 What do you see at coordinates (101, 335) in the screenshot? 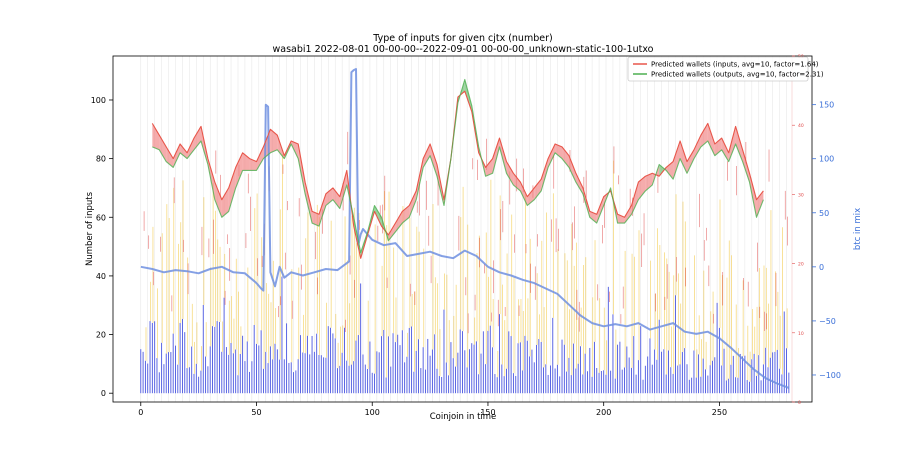
I see `y-tick-label: 20` at bounding box center [101, 335].